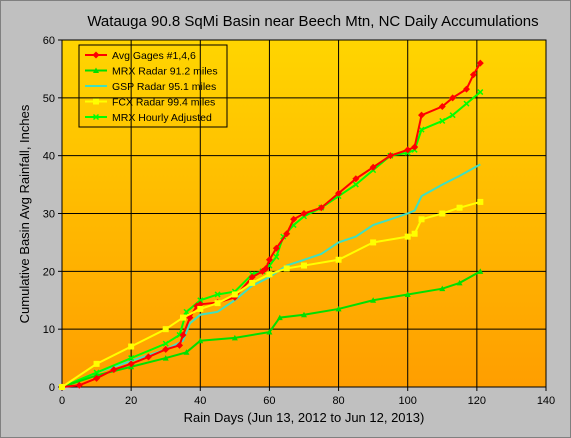 The image size is (571, 438). I want to click on legend-label: MRX Hourly Adjusted, so click(162, 118).